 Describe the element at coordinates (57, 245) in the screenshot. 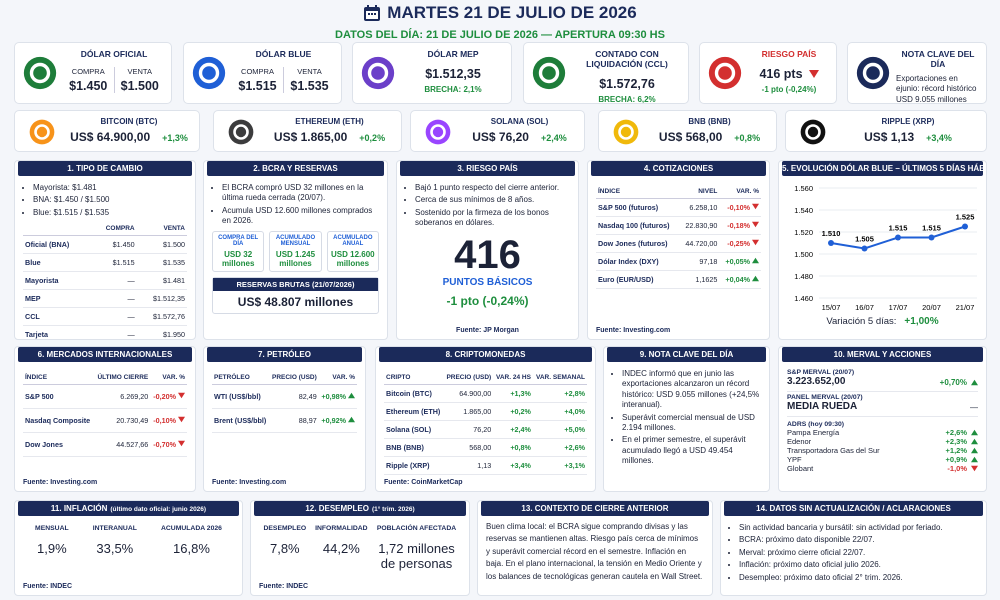

I see `table-cell: Oficial (BNA)` at that location.